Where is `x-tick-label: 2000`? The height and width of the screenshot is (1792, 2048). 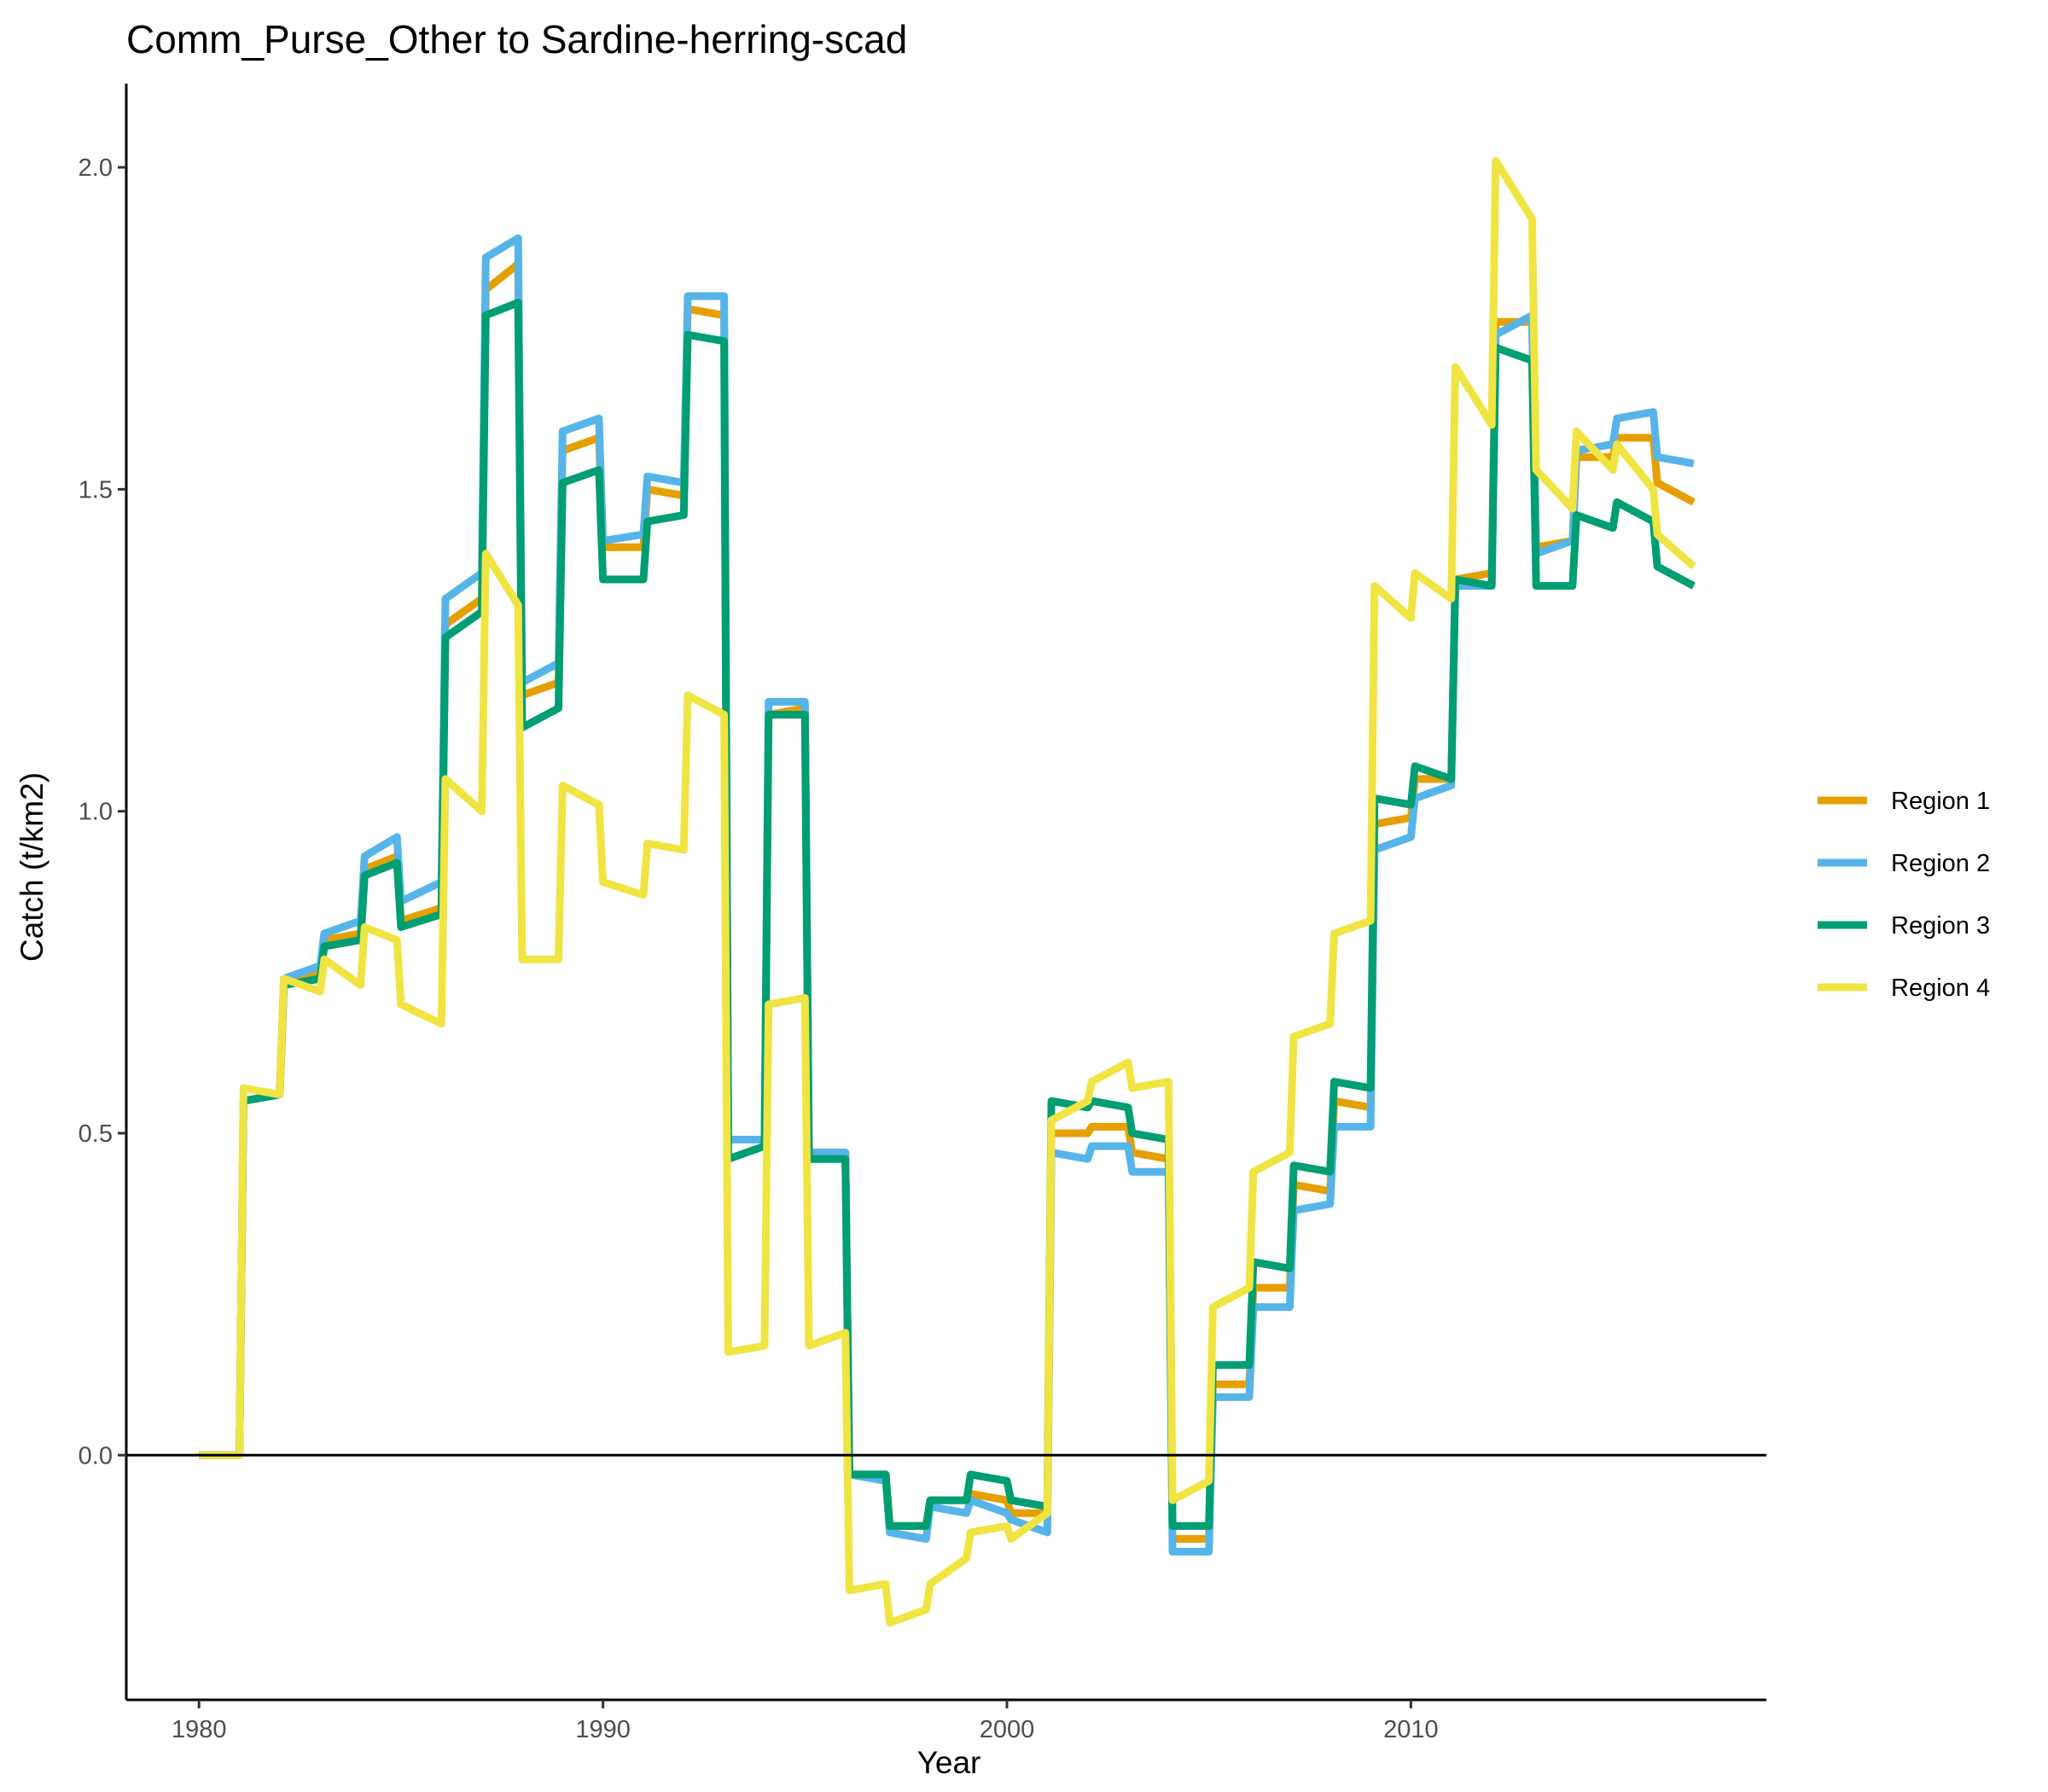
x-tick-label: 2000 is located at coordinates (1008, 1729).